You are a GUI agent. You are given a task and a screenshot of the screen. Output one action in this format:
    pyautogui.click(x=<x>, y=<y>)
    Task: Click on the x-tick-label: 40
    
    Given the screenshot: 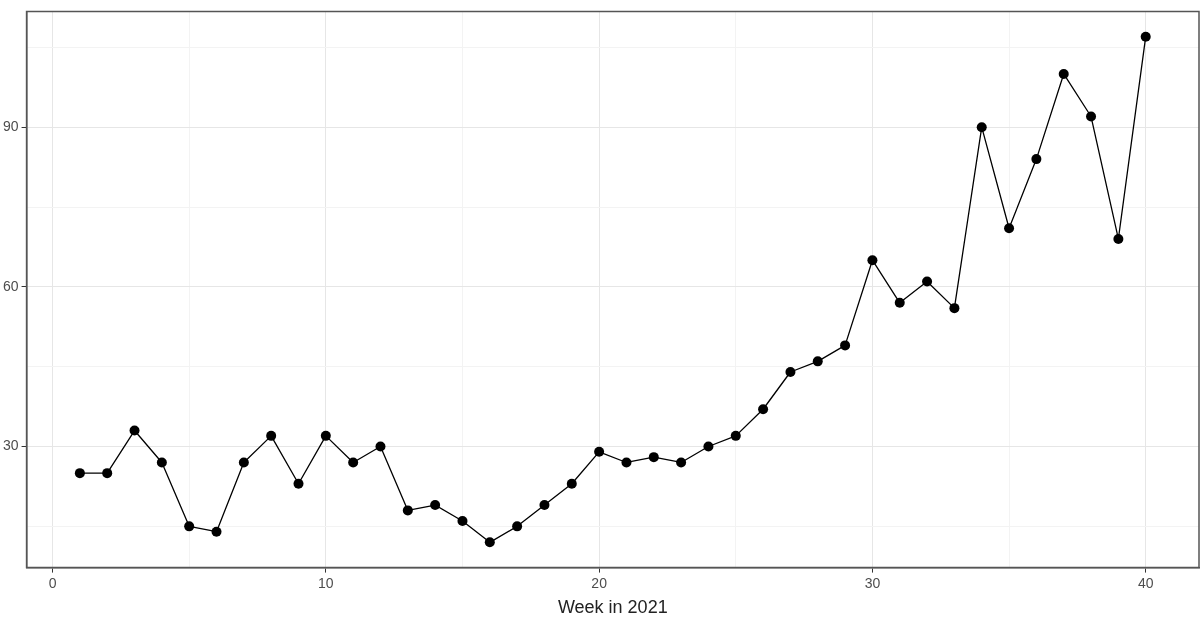 What is the action you would take?
    pyautogui.click(x=1145, y=582)
    